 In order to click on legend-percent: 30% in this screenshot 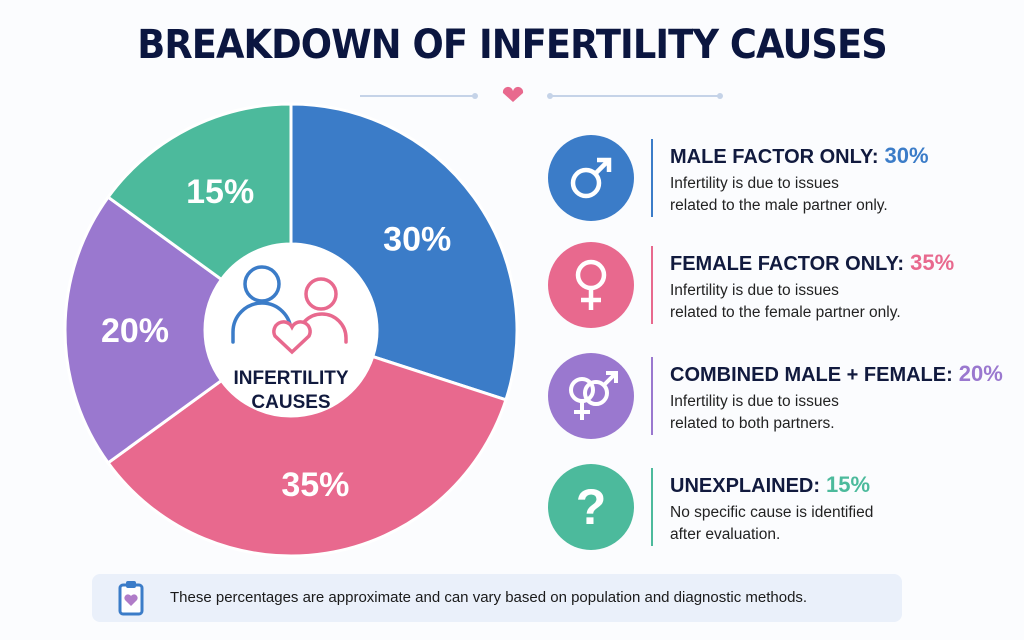, I will do `click(906, 155)`.